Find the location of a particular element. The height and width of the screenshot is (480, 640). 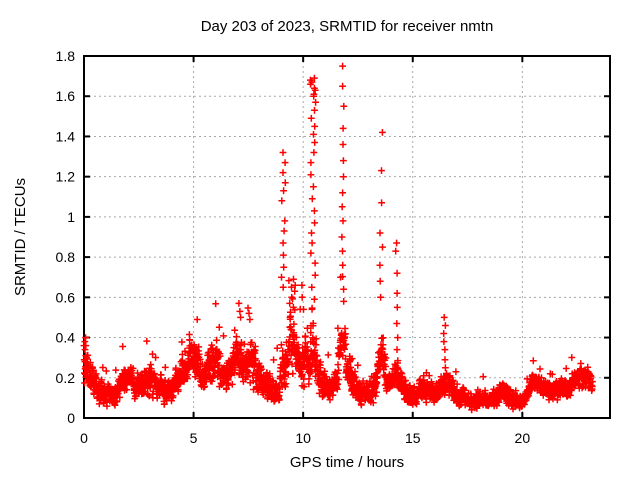

x-tick-label: 10 is located at coordinates (303, 438).